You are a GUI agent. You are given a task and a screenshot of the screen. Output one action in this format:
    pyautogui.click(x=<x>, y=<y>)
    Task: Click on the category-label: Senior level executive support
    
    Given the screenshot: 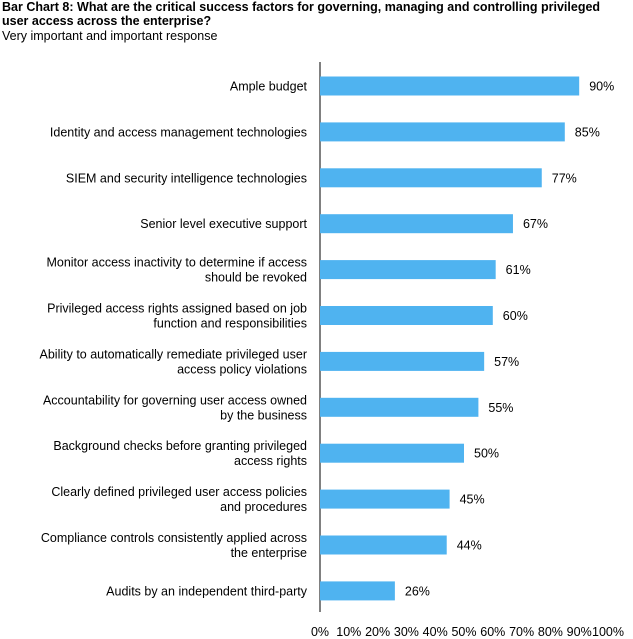 What is the action you would take?
    pyautogui.click(x=223, y=224)
    